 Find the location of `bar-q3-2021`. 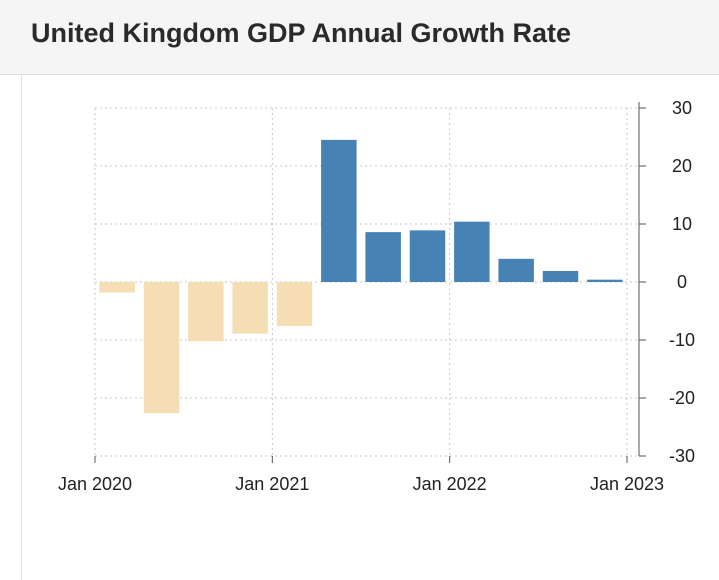

bar-q3-2021 is located at coordinates (383, 257).